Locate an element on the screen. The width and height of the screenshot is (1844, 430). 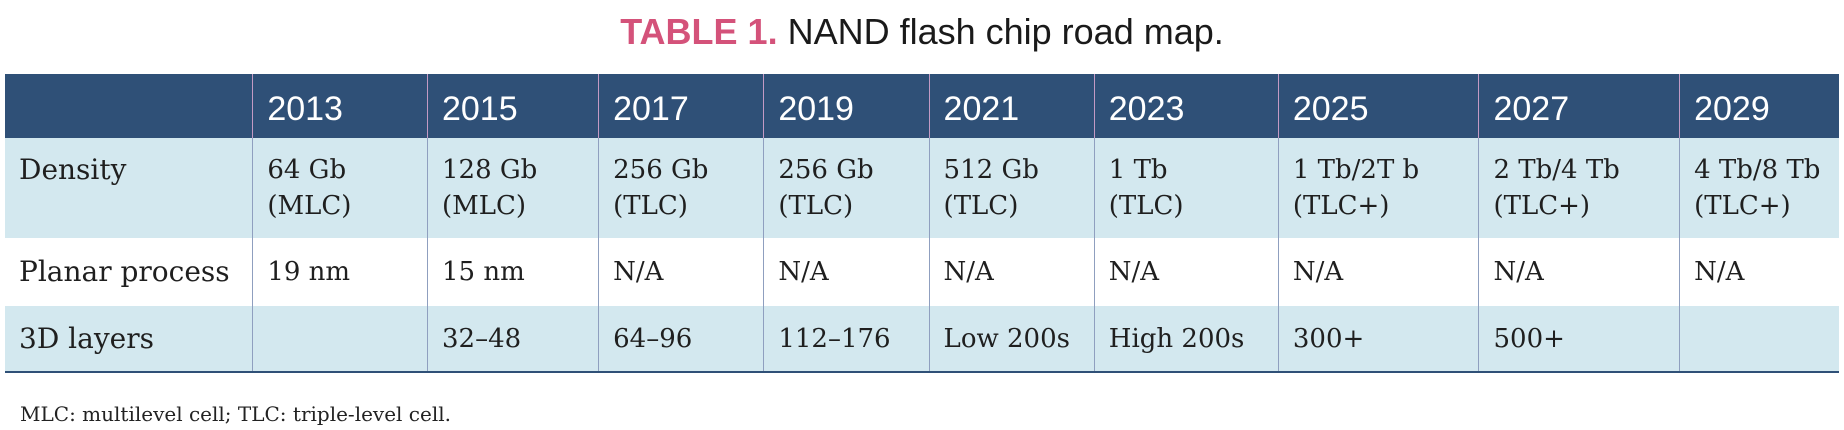
3d-layers-cell: 32–48 is located at coordinates (513, 339).